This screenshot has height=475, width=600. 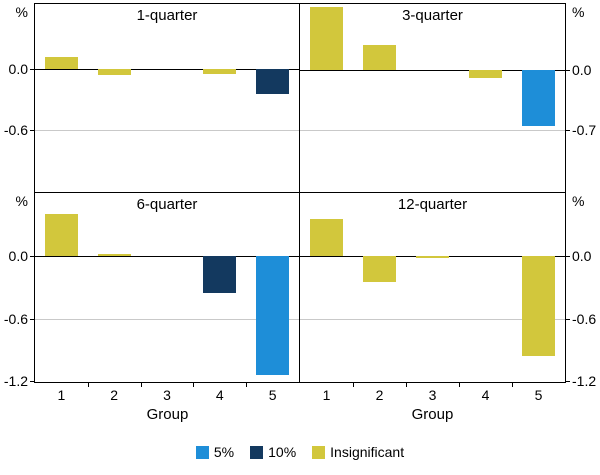 What do you see at coordinates (367, 452) in the screenshot?
I see `legend-label: Insignificant` at bounding box center [367, 452].